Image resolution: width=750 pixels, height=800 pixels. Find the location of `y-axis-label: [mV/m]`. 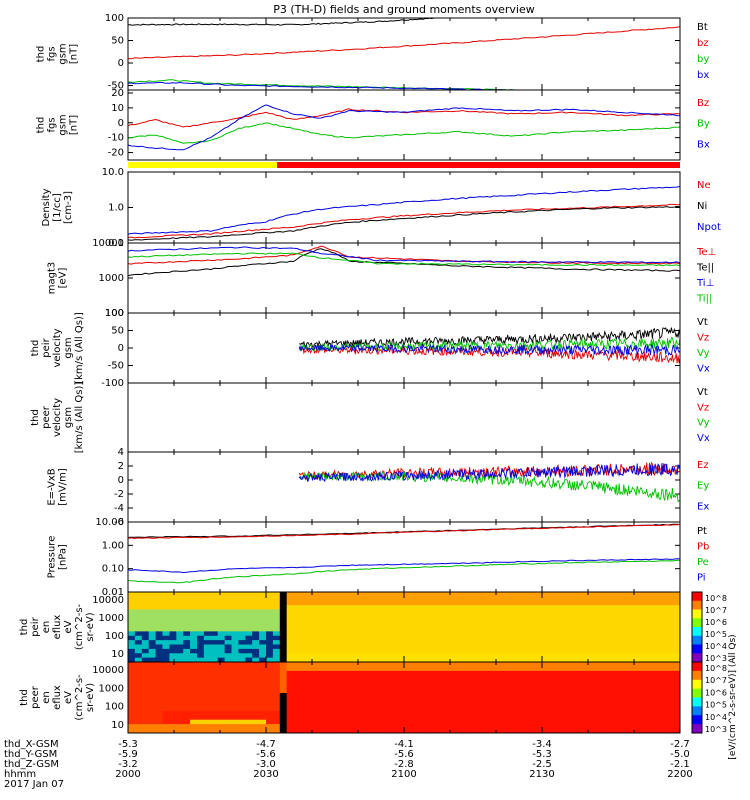

y-axis-label: [mV/m] is located at coordinates (63, 487).